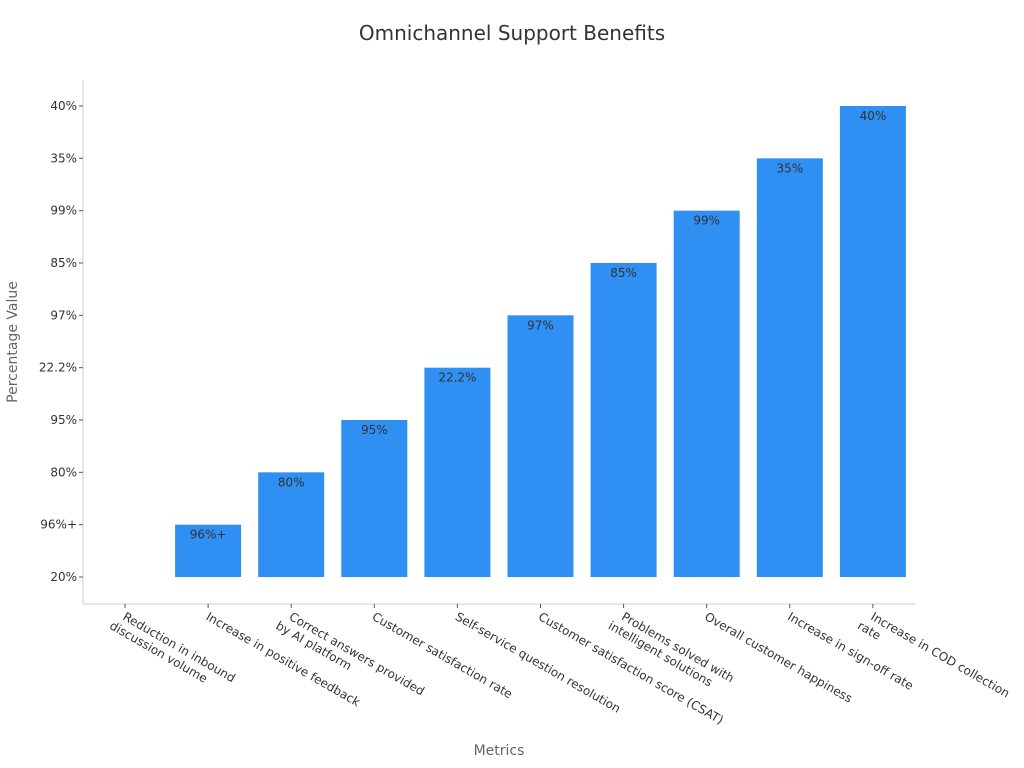 The width and height of the screenshot is (1024, 768). What do you see at coordinates (442, 655) in the screenshot?
I see `x-tick-label: Customer satisfaction rate` at bounding box center [442, 655].